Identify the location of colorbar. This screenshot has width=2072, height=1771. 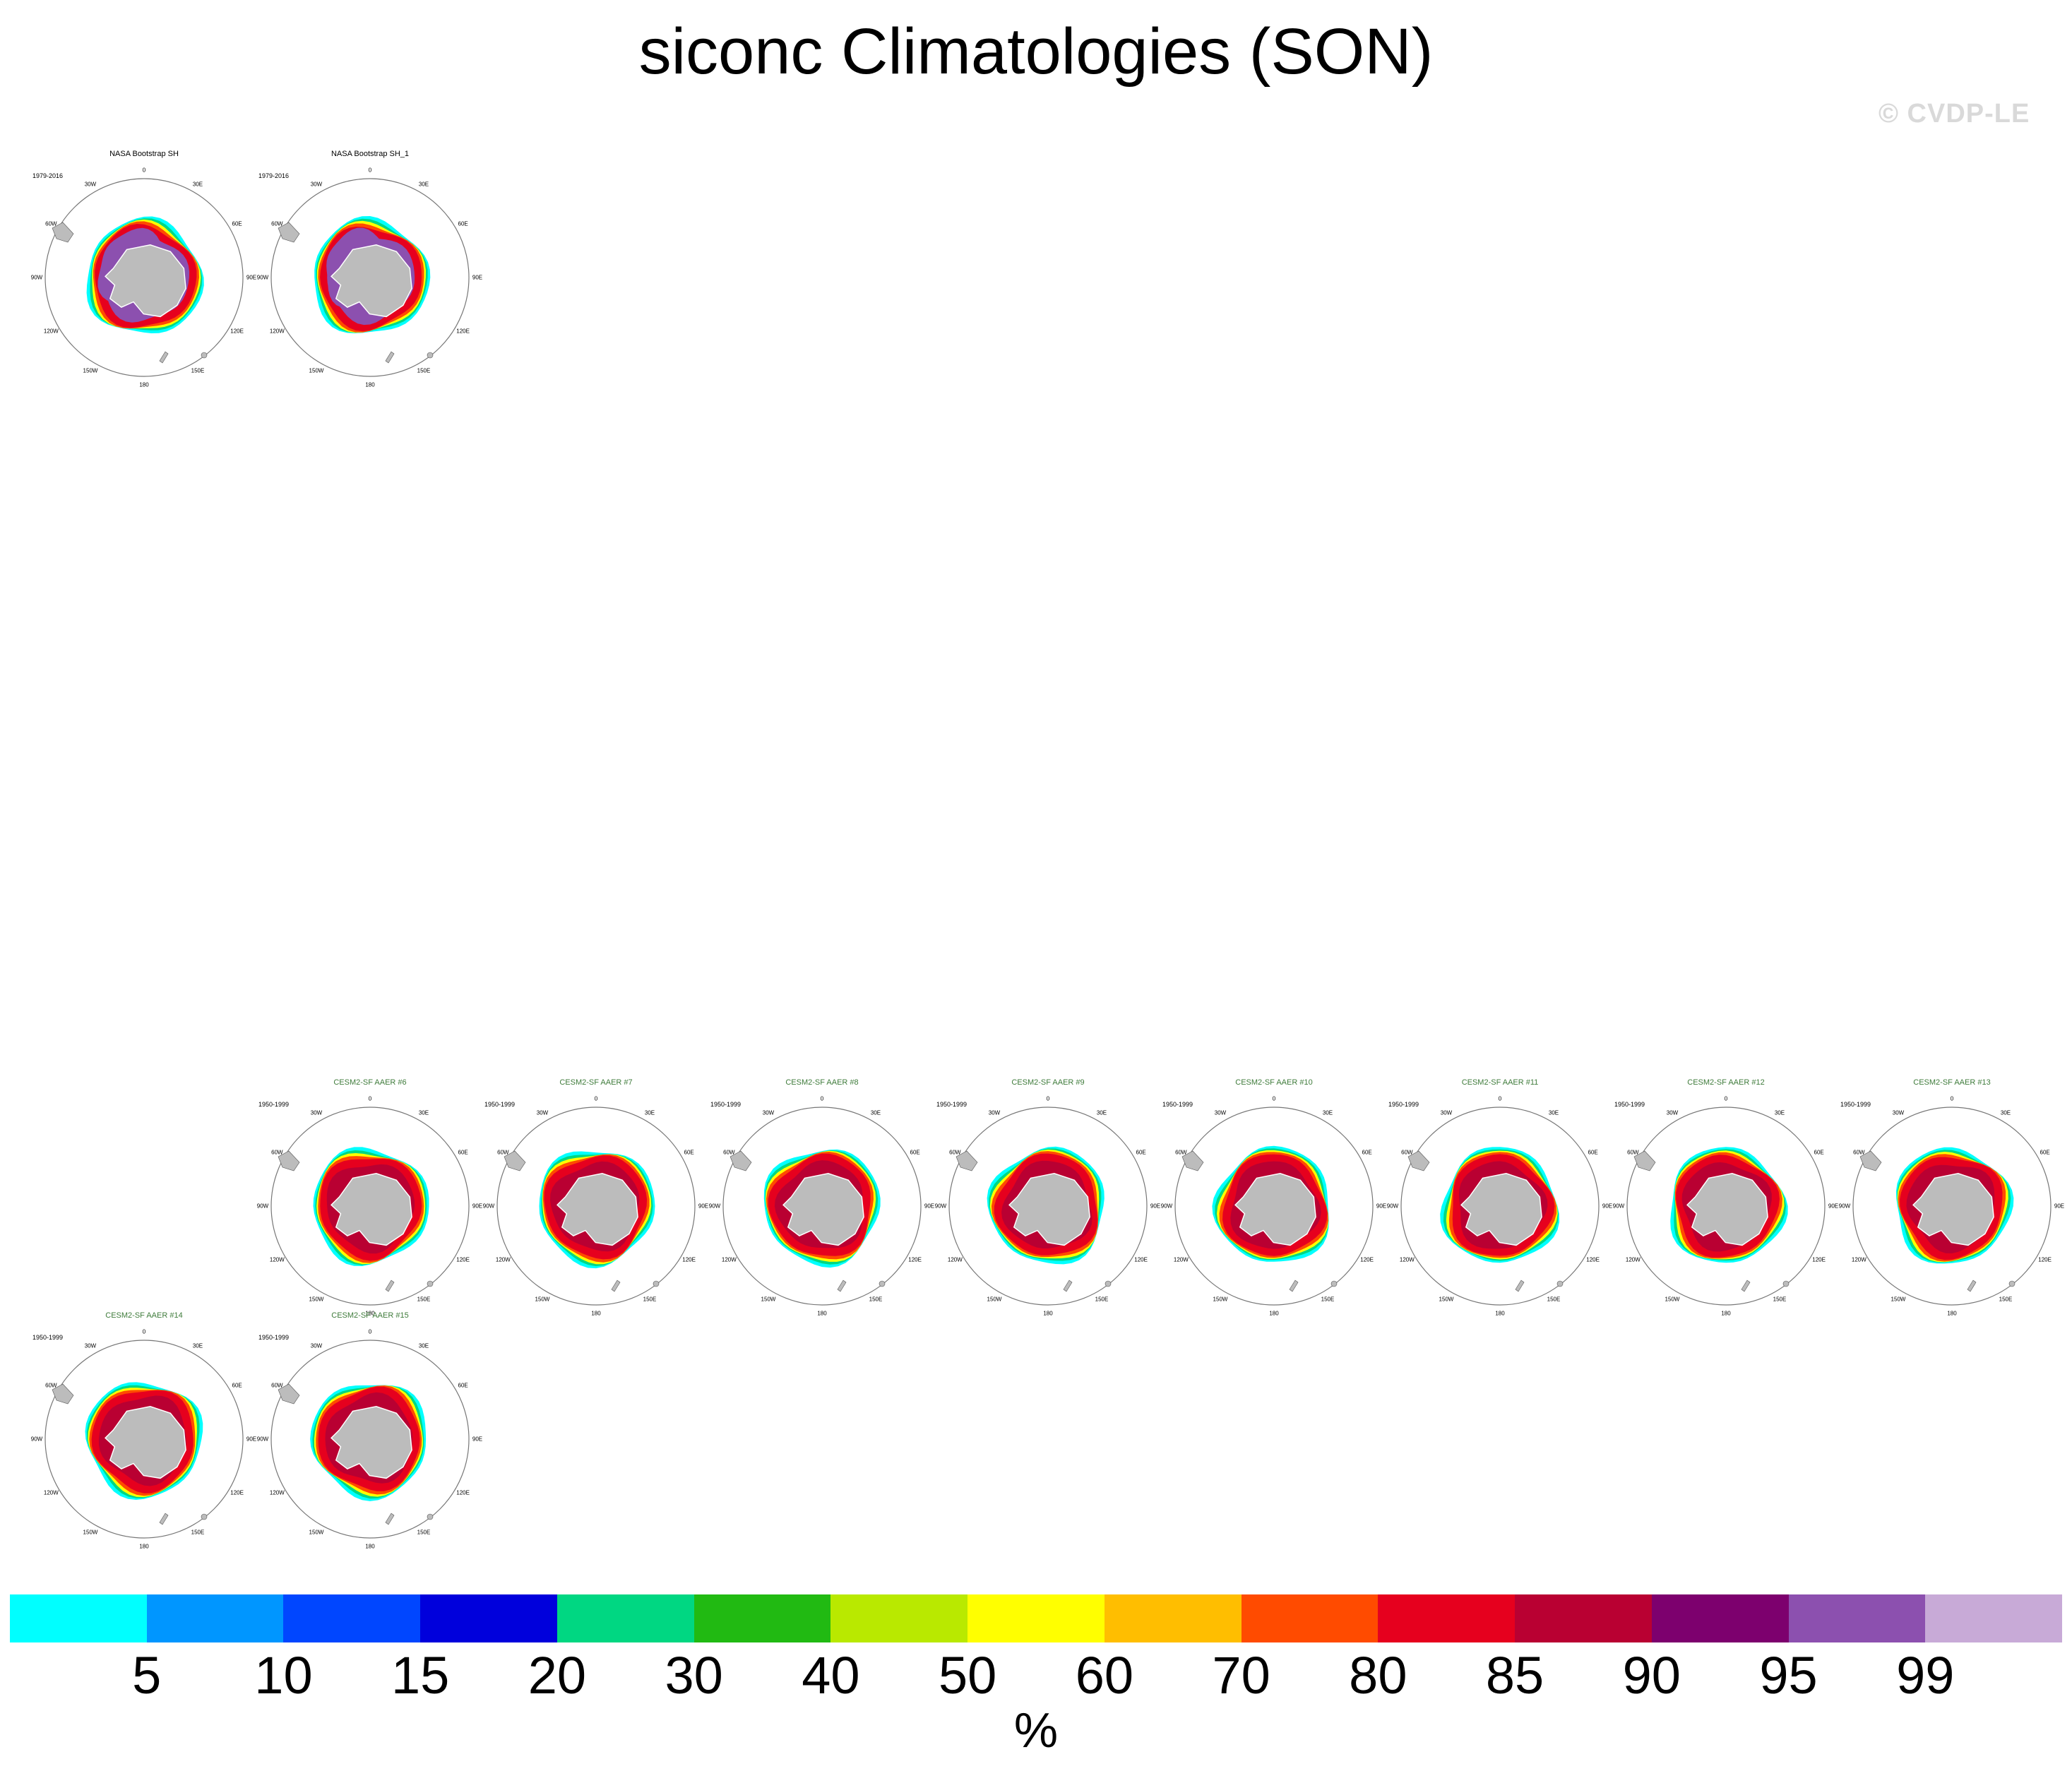
(1036, 1618).